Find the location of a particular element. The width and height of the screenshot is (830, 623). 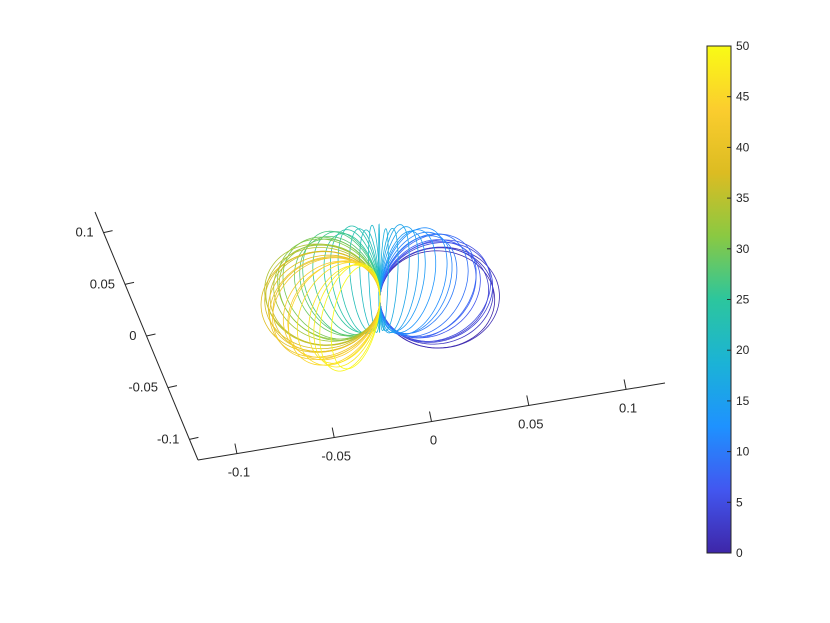

colorbar-tick-label: 50 is located at coordinates (743, 46).